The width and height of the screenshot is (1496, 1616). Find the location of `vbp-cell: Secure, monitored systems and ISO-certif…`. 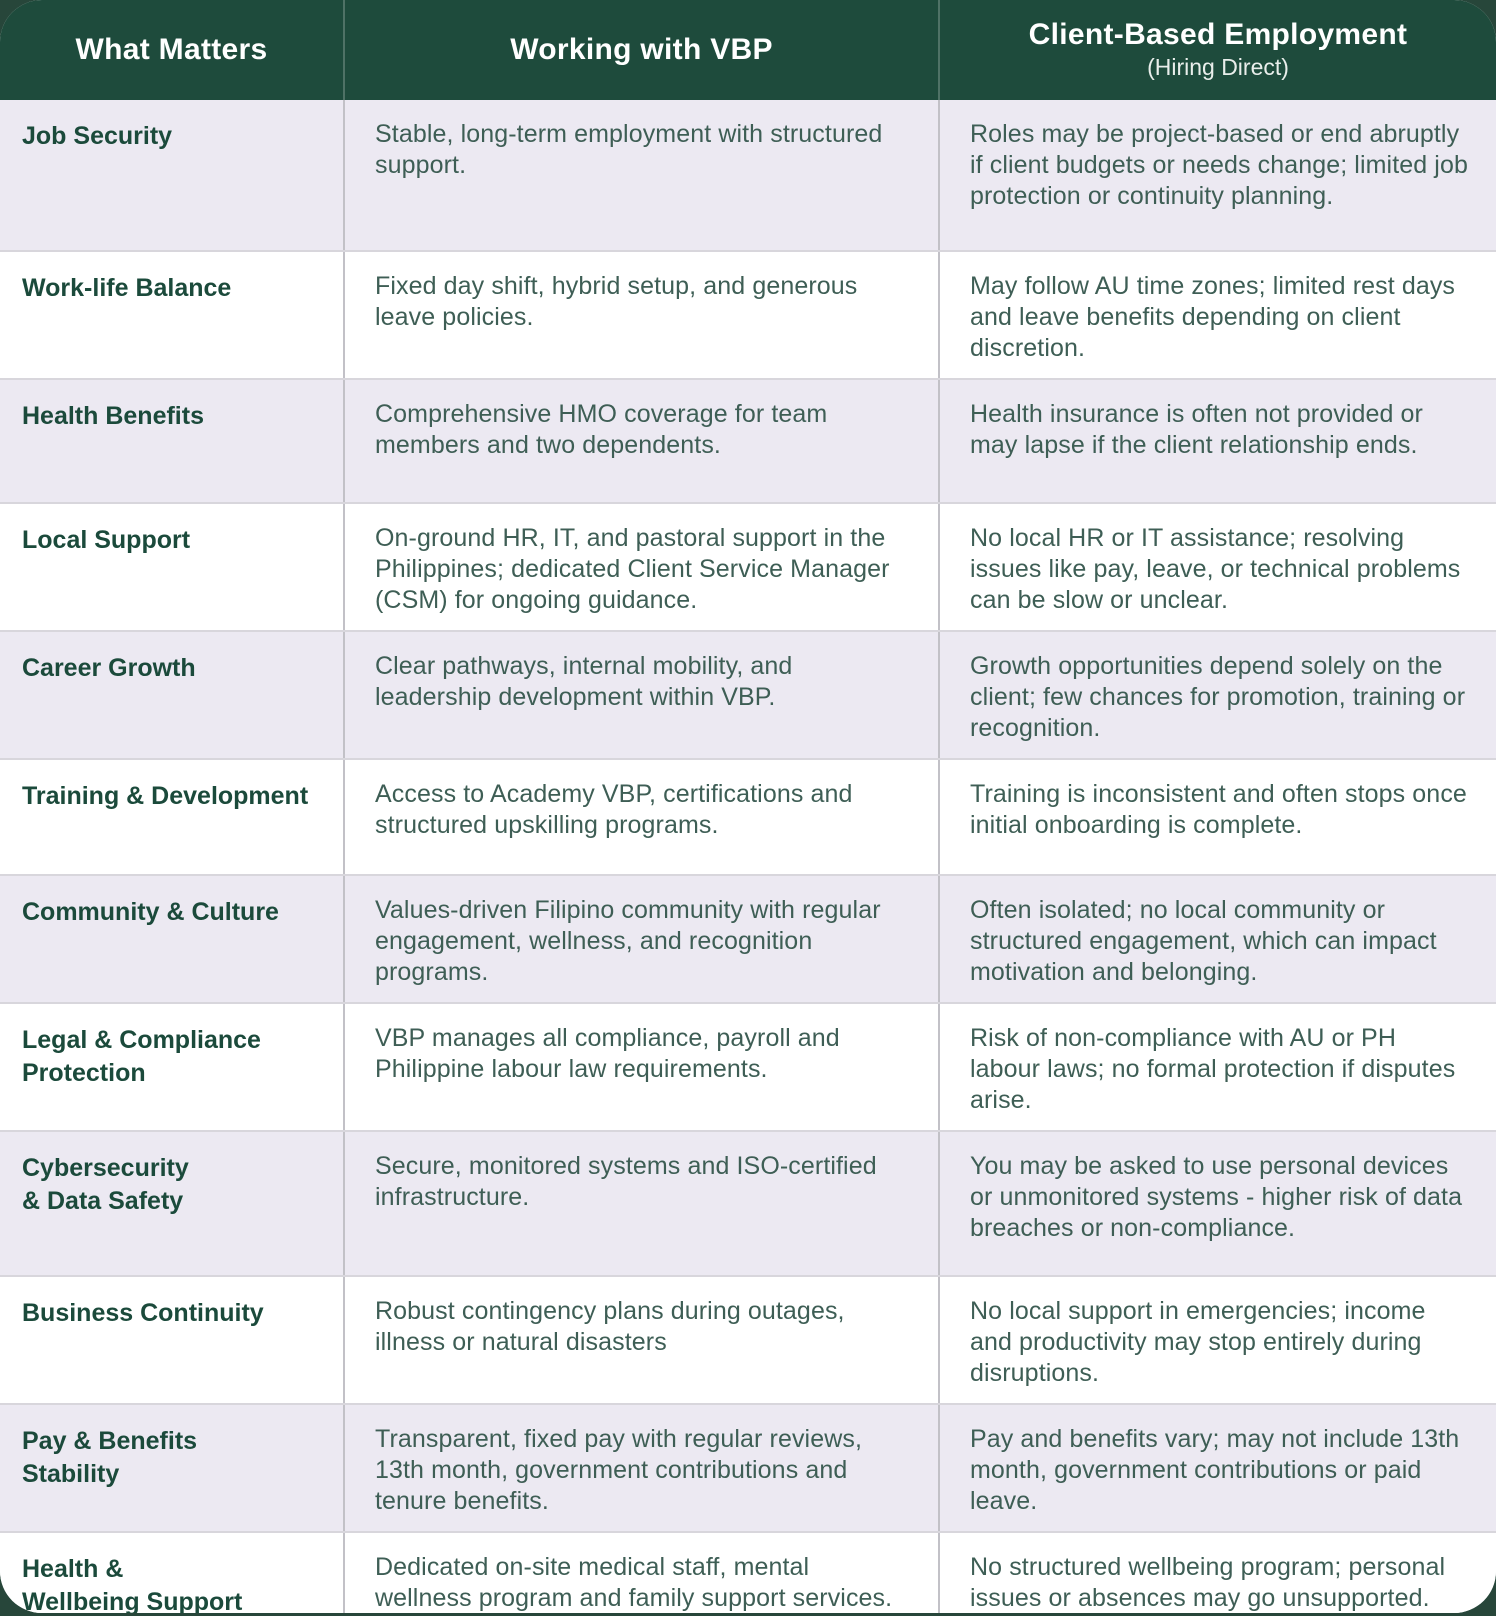

vbp-cell: Secure, monitored systems and ISO-certif… is located at coordinates (642, 1203).